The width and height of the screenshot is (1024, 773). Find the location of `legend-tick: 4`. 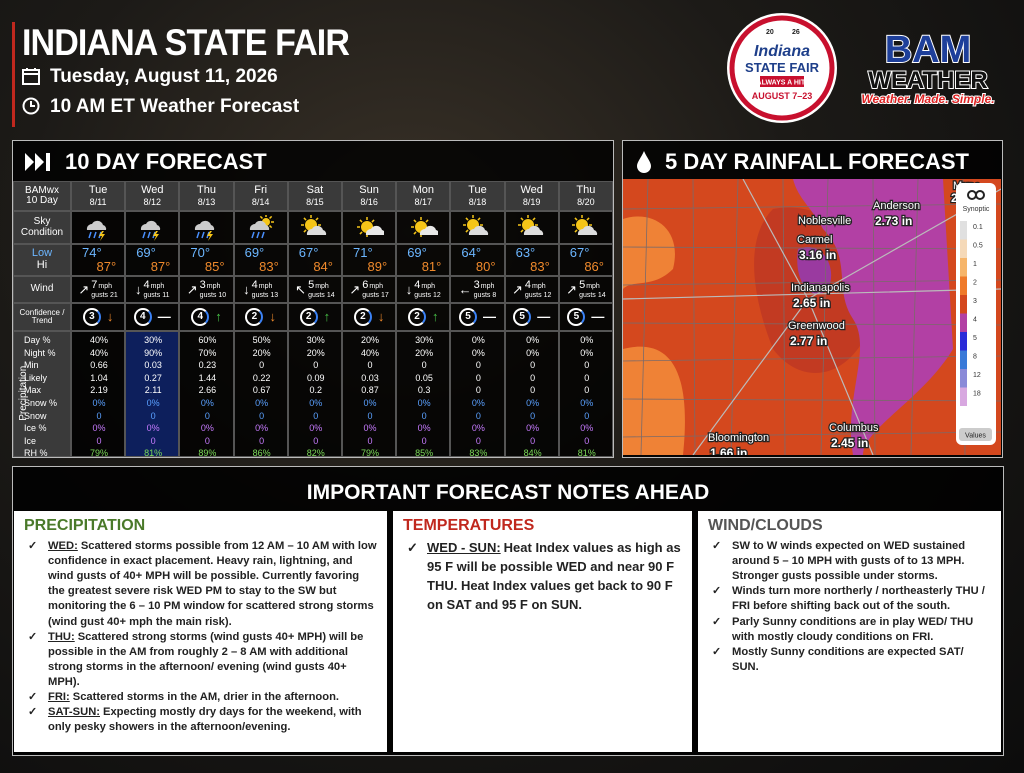

legend-tick: 4 is located at coordinates (975, 320).